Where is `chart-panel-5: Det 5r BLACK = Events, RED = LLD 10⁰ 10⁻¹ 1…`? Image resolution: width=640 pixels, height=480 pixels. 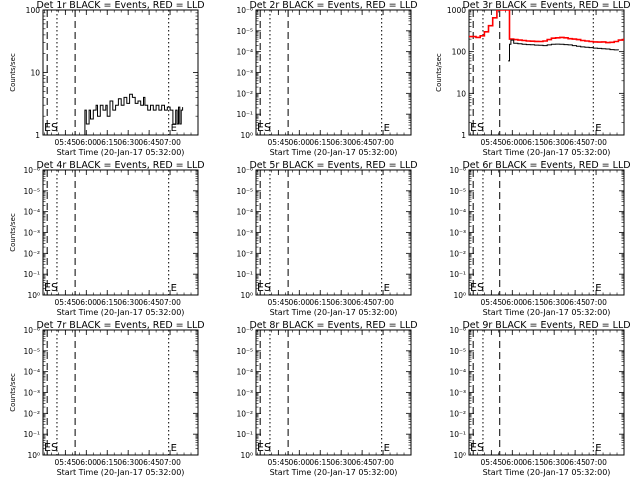
chart-panel-5: Det 5r BLACK = Events, RED = LLD 10⁰ 10⁻¹ 1… is located at coordinates (326, 238).